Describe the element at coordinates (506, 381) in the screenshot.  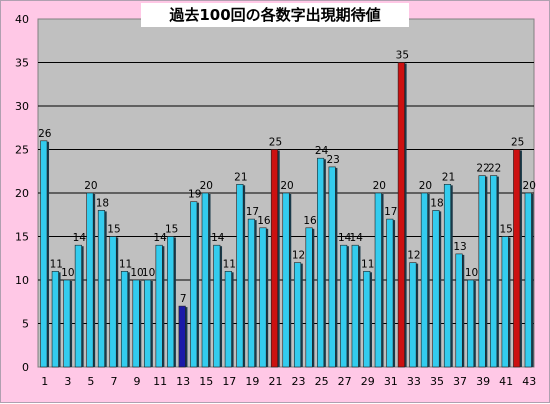
I see `x-tick-label: 41` at that location.